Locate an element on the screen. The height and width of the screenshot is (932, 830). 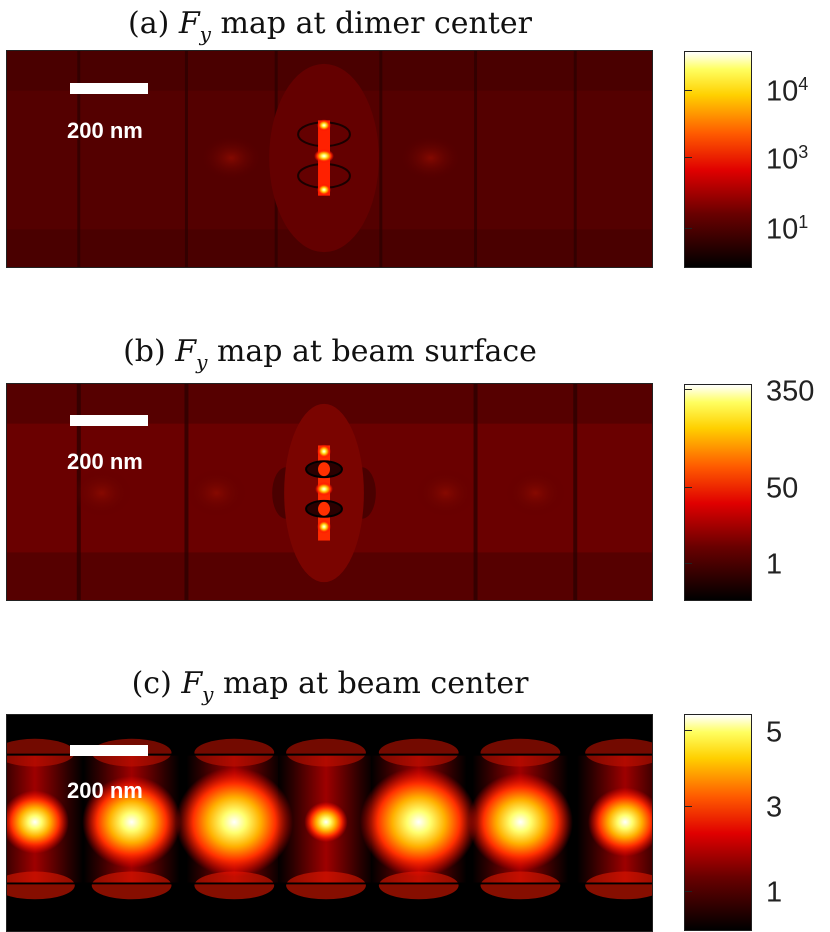
colorbar-tick-label: 50 is located at coordinates (782, 488).